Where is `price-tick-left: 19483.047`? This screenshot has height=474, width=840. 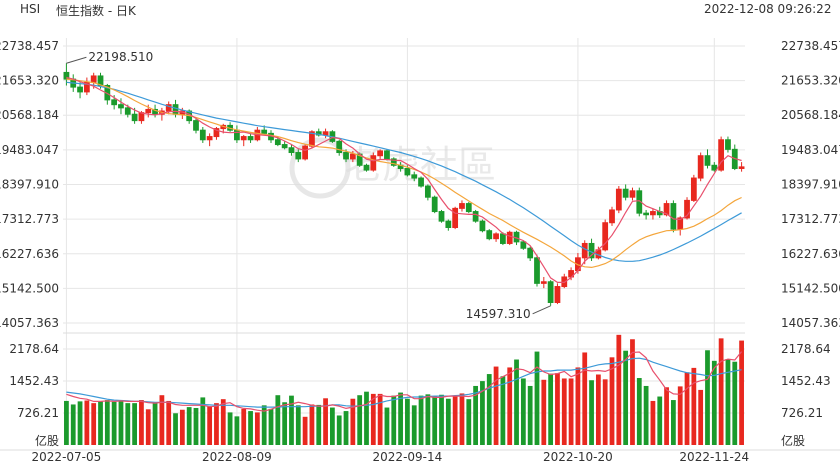 price-tick-left: 19483.047 is located at coordinates (29, 150).